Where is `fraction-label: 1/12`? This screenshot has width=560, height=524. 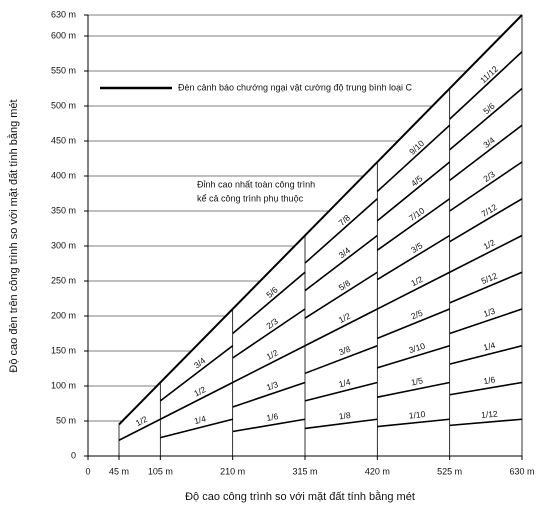 fraction-label: 1/12 is located at coordinates (490, 414).